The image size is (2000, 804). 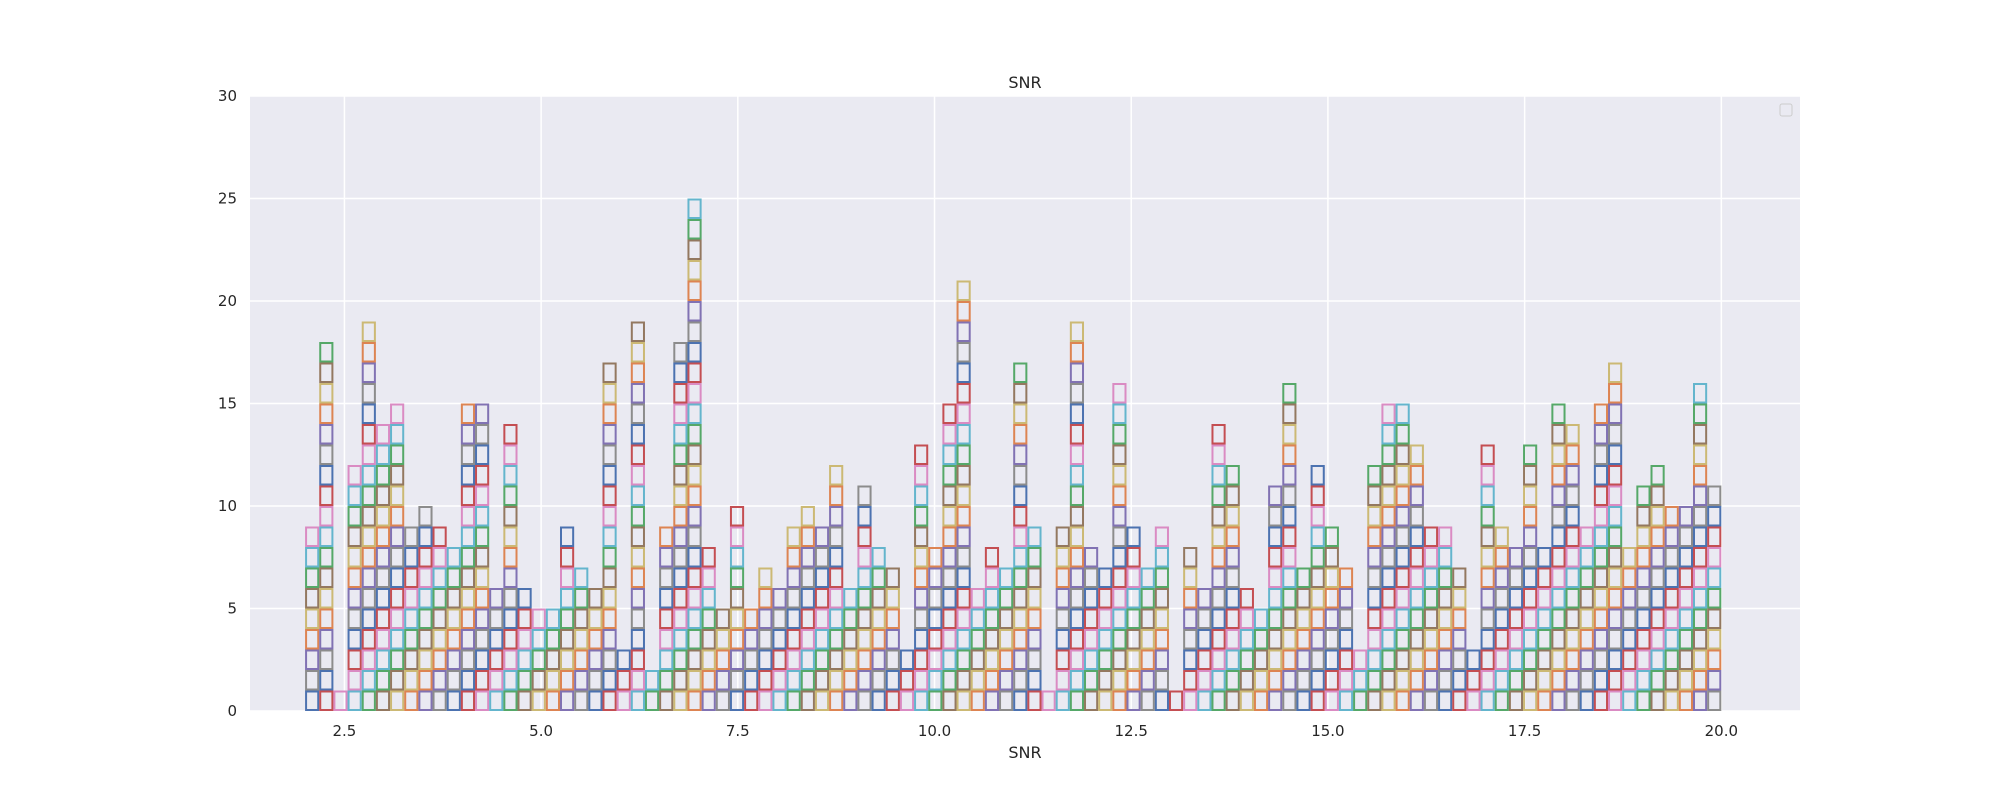 What do you see at coordinates (1024, 752) in the screenshot?
I see `x-axis-label: SNR` at bounding box center [1024, 752].